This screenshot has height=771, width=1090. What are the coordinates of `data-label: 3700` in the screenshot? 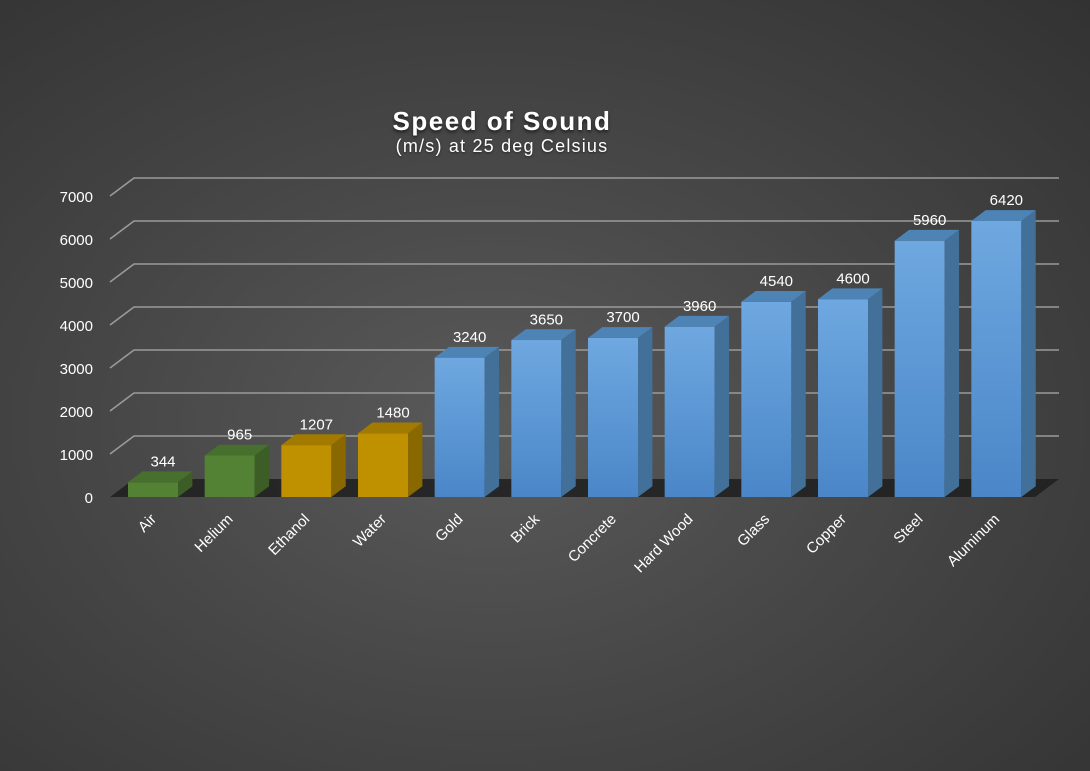 It's located at (622, 317).